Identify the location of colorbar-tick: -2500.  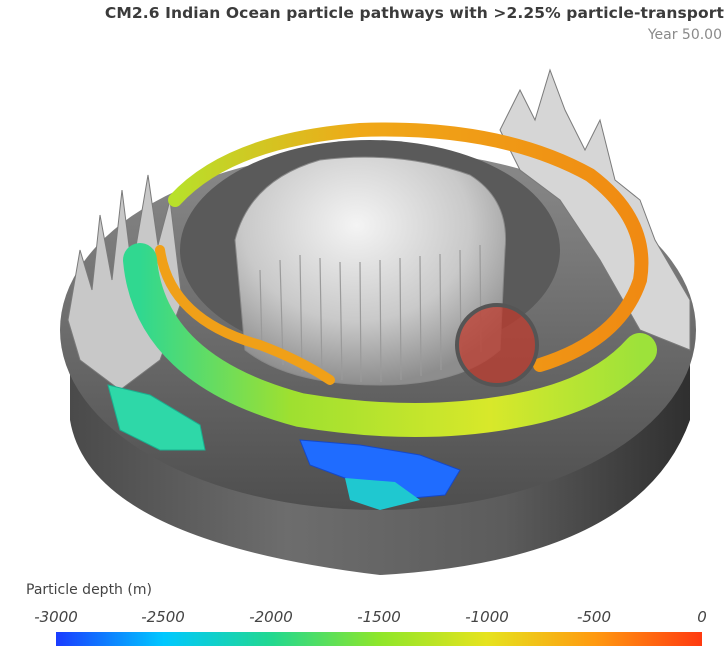
(163, 617).